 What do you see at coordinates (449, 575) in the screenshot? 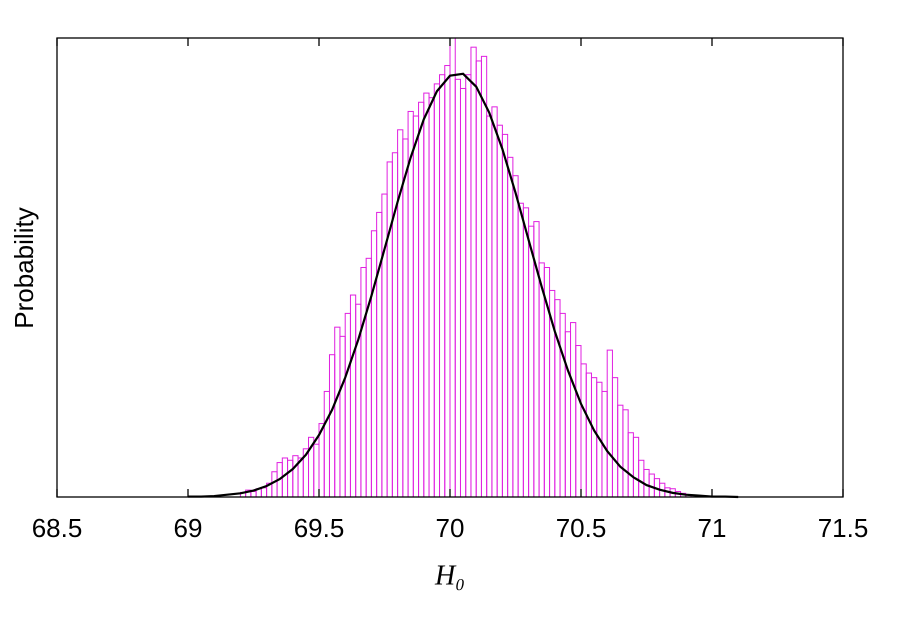
I see `x-axis-label: H₀` at bounding box center [449, 575].